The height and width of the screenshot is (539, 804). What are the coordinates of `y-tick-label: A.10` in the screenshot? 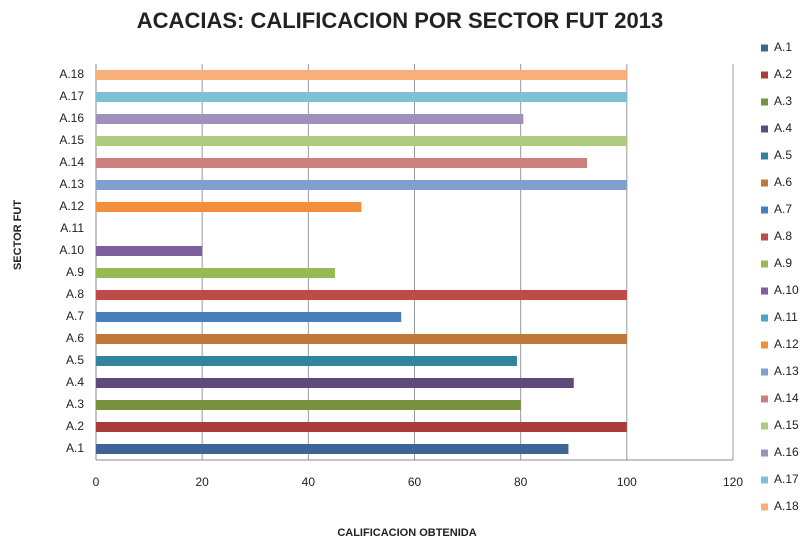 It's located at (71, 250).